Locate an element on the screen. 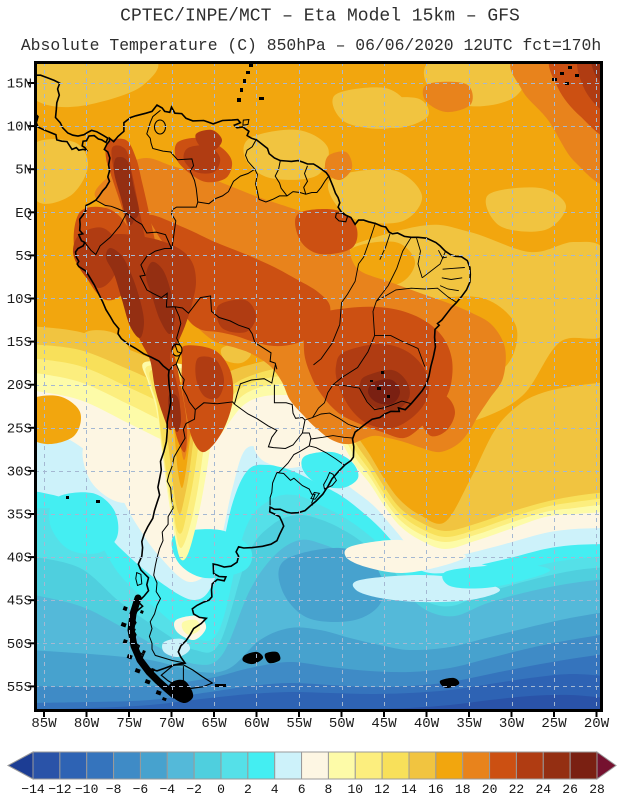 This screenshot has height=800, width=618. svg-text: 10S is located at coordinates (19, 300).